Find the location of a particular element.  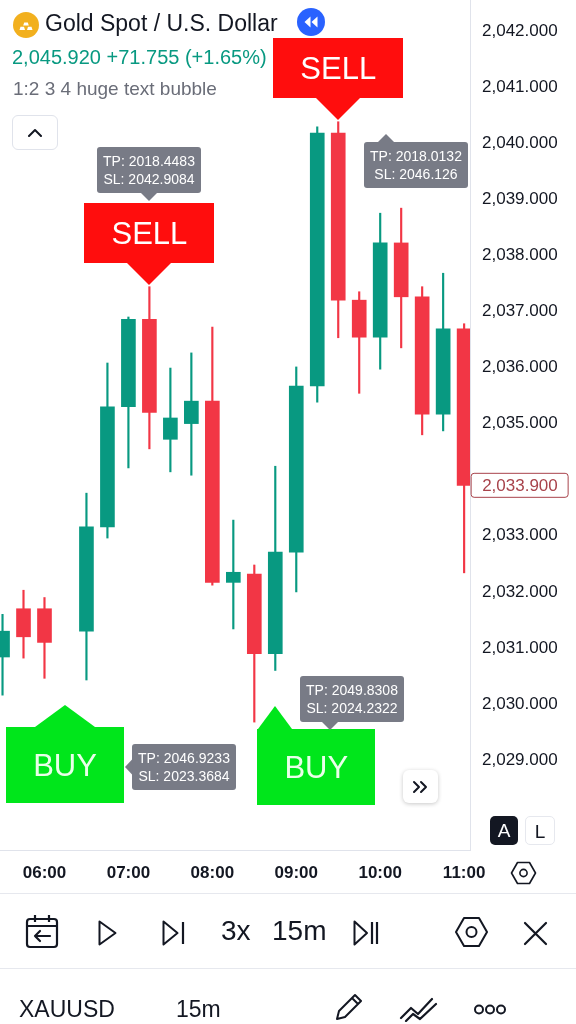

y-tick-label: 2,042.000 is located at coordinates (520, 30).